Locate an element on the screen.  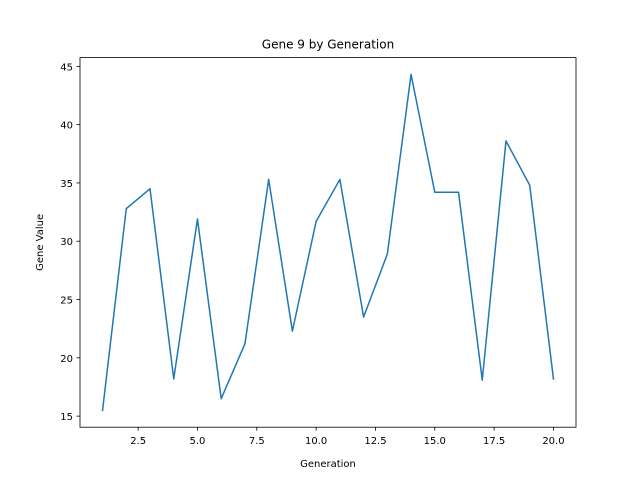
x-tick-label: 7.5 is located at coordinates (257, 441).